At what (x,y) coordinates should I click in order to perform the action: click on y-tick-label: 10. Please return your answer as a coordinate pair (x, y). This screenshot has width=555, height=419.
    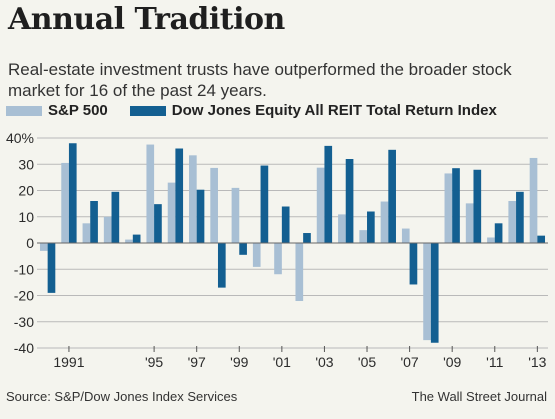
    Looking at the image, I should click on (26, 217).